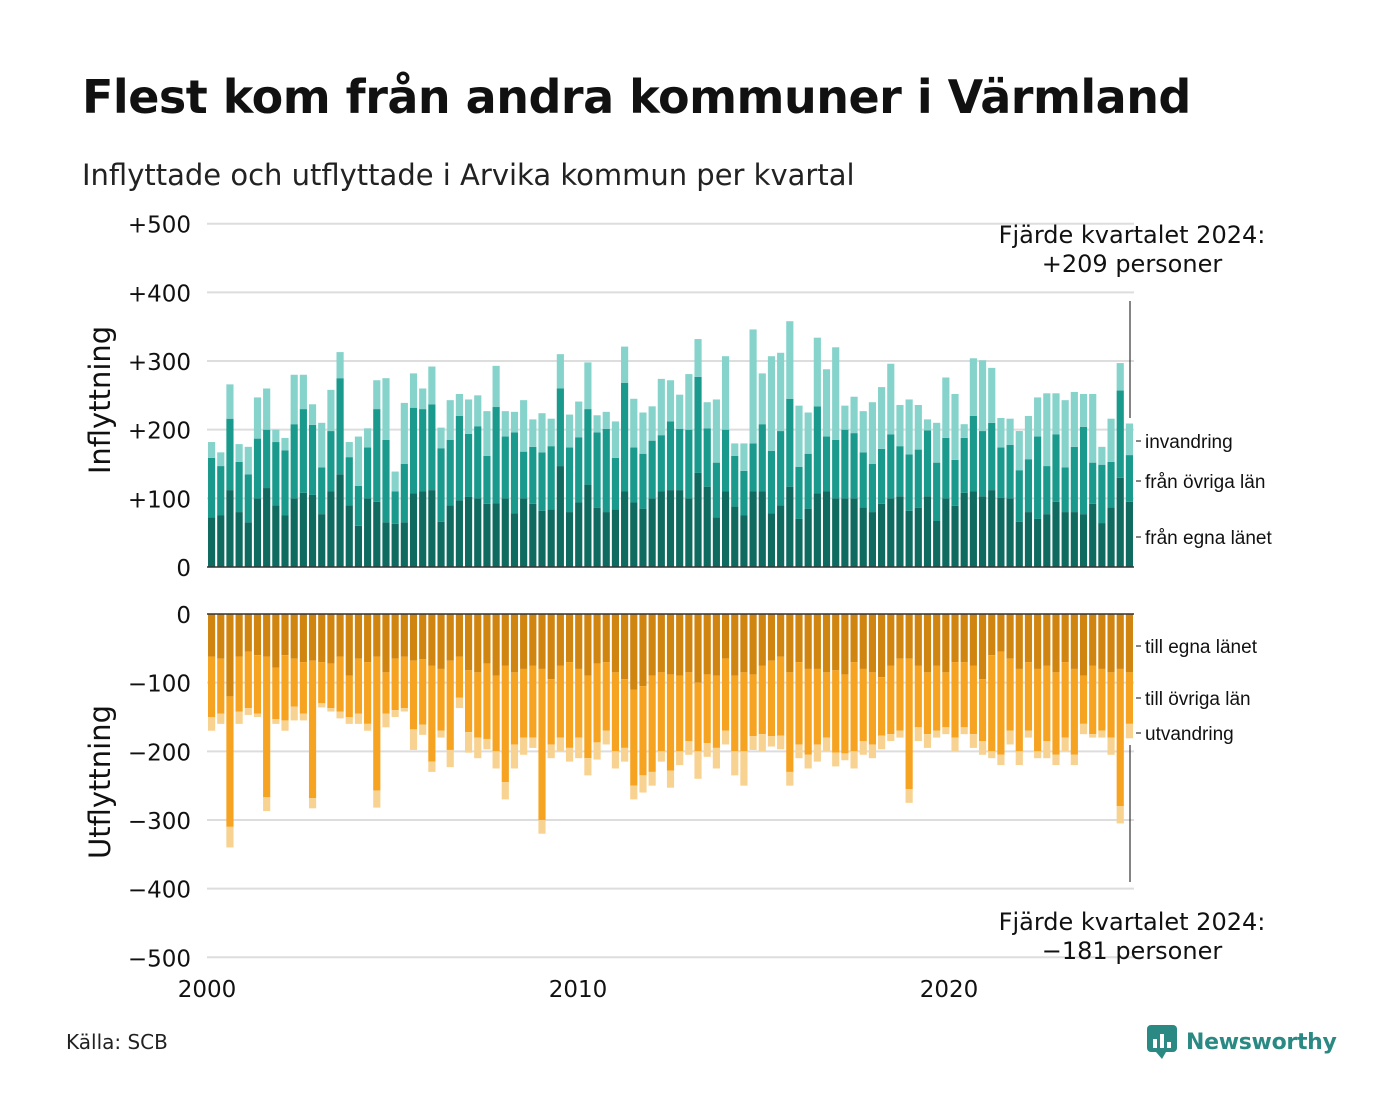  I want to click on y-tick-label-top: 0, so click(183, 569).